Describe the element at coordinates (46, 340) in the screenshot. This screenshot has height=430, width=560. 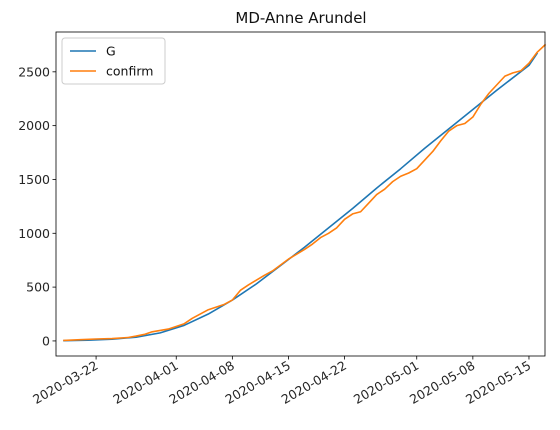
I see `y-tick-label: 0` at that location.